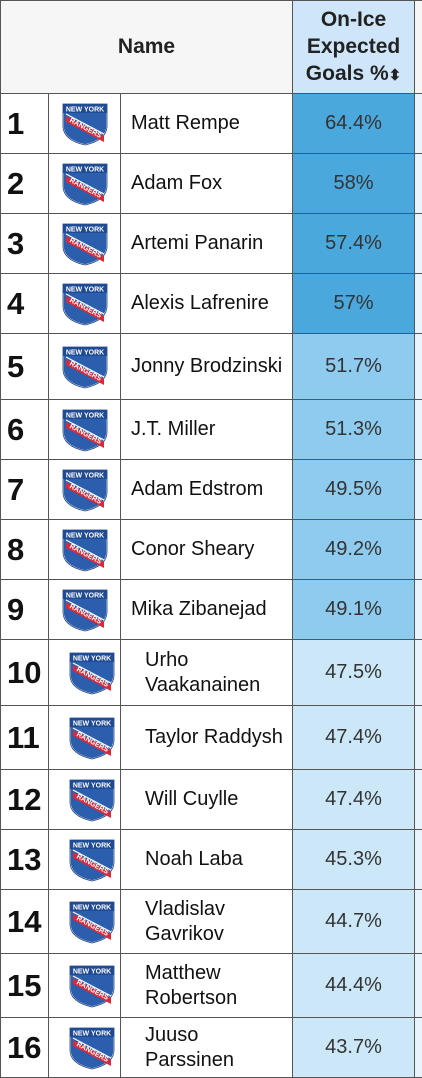  I want to click on player-name-cell: Matthew Robertson, so click(207, 986).